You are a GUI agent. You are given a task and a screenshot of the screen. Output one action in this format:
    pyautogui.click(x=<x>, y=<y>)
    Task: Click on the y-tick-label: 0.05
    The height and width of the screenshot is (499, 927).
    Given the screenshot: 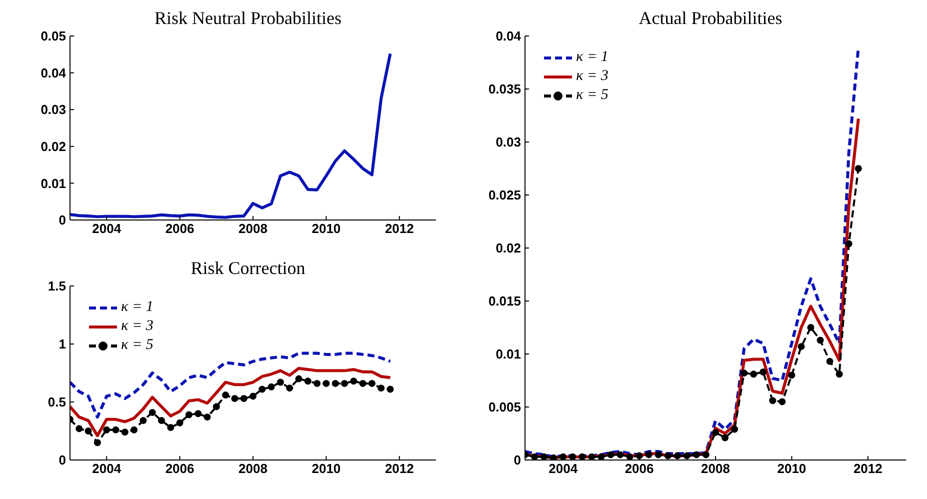 What is the action you would take?
    pyautogui.click(x=53, y=36)
    